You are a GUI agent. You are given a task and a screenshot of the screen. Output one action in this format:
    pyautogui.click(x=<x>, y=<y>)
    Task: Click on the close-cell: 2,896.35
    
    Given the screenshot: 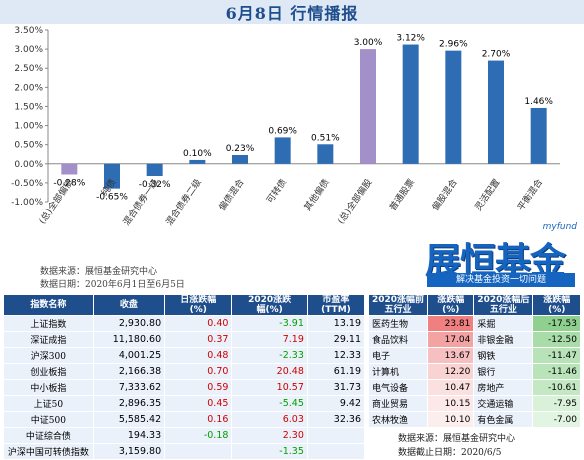 What is the action you would take?
    pyautogui.click(x=129, y=403)
    